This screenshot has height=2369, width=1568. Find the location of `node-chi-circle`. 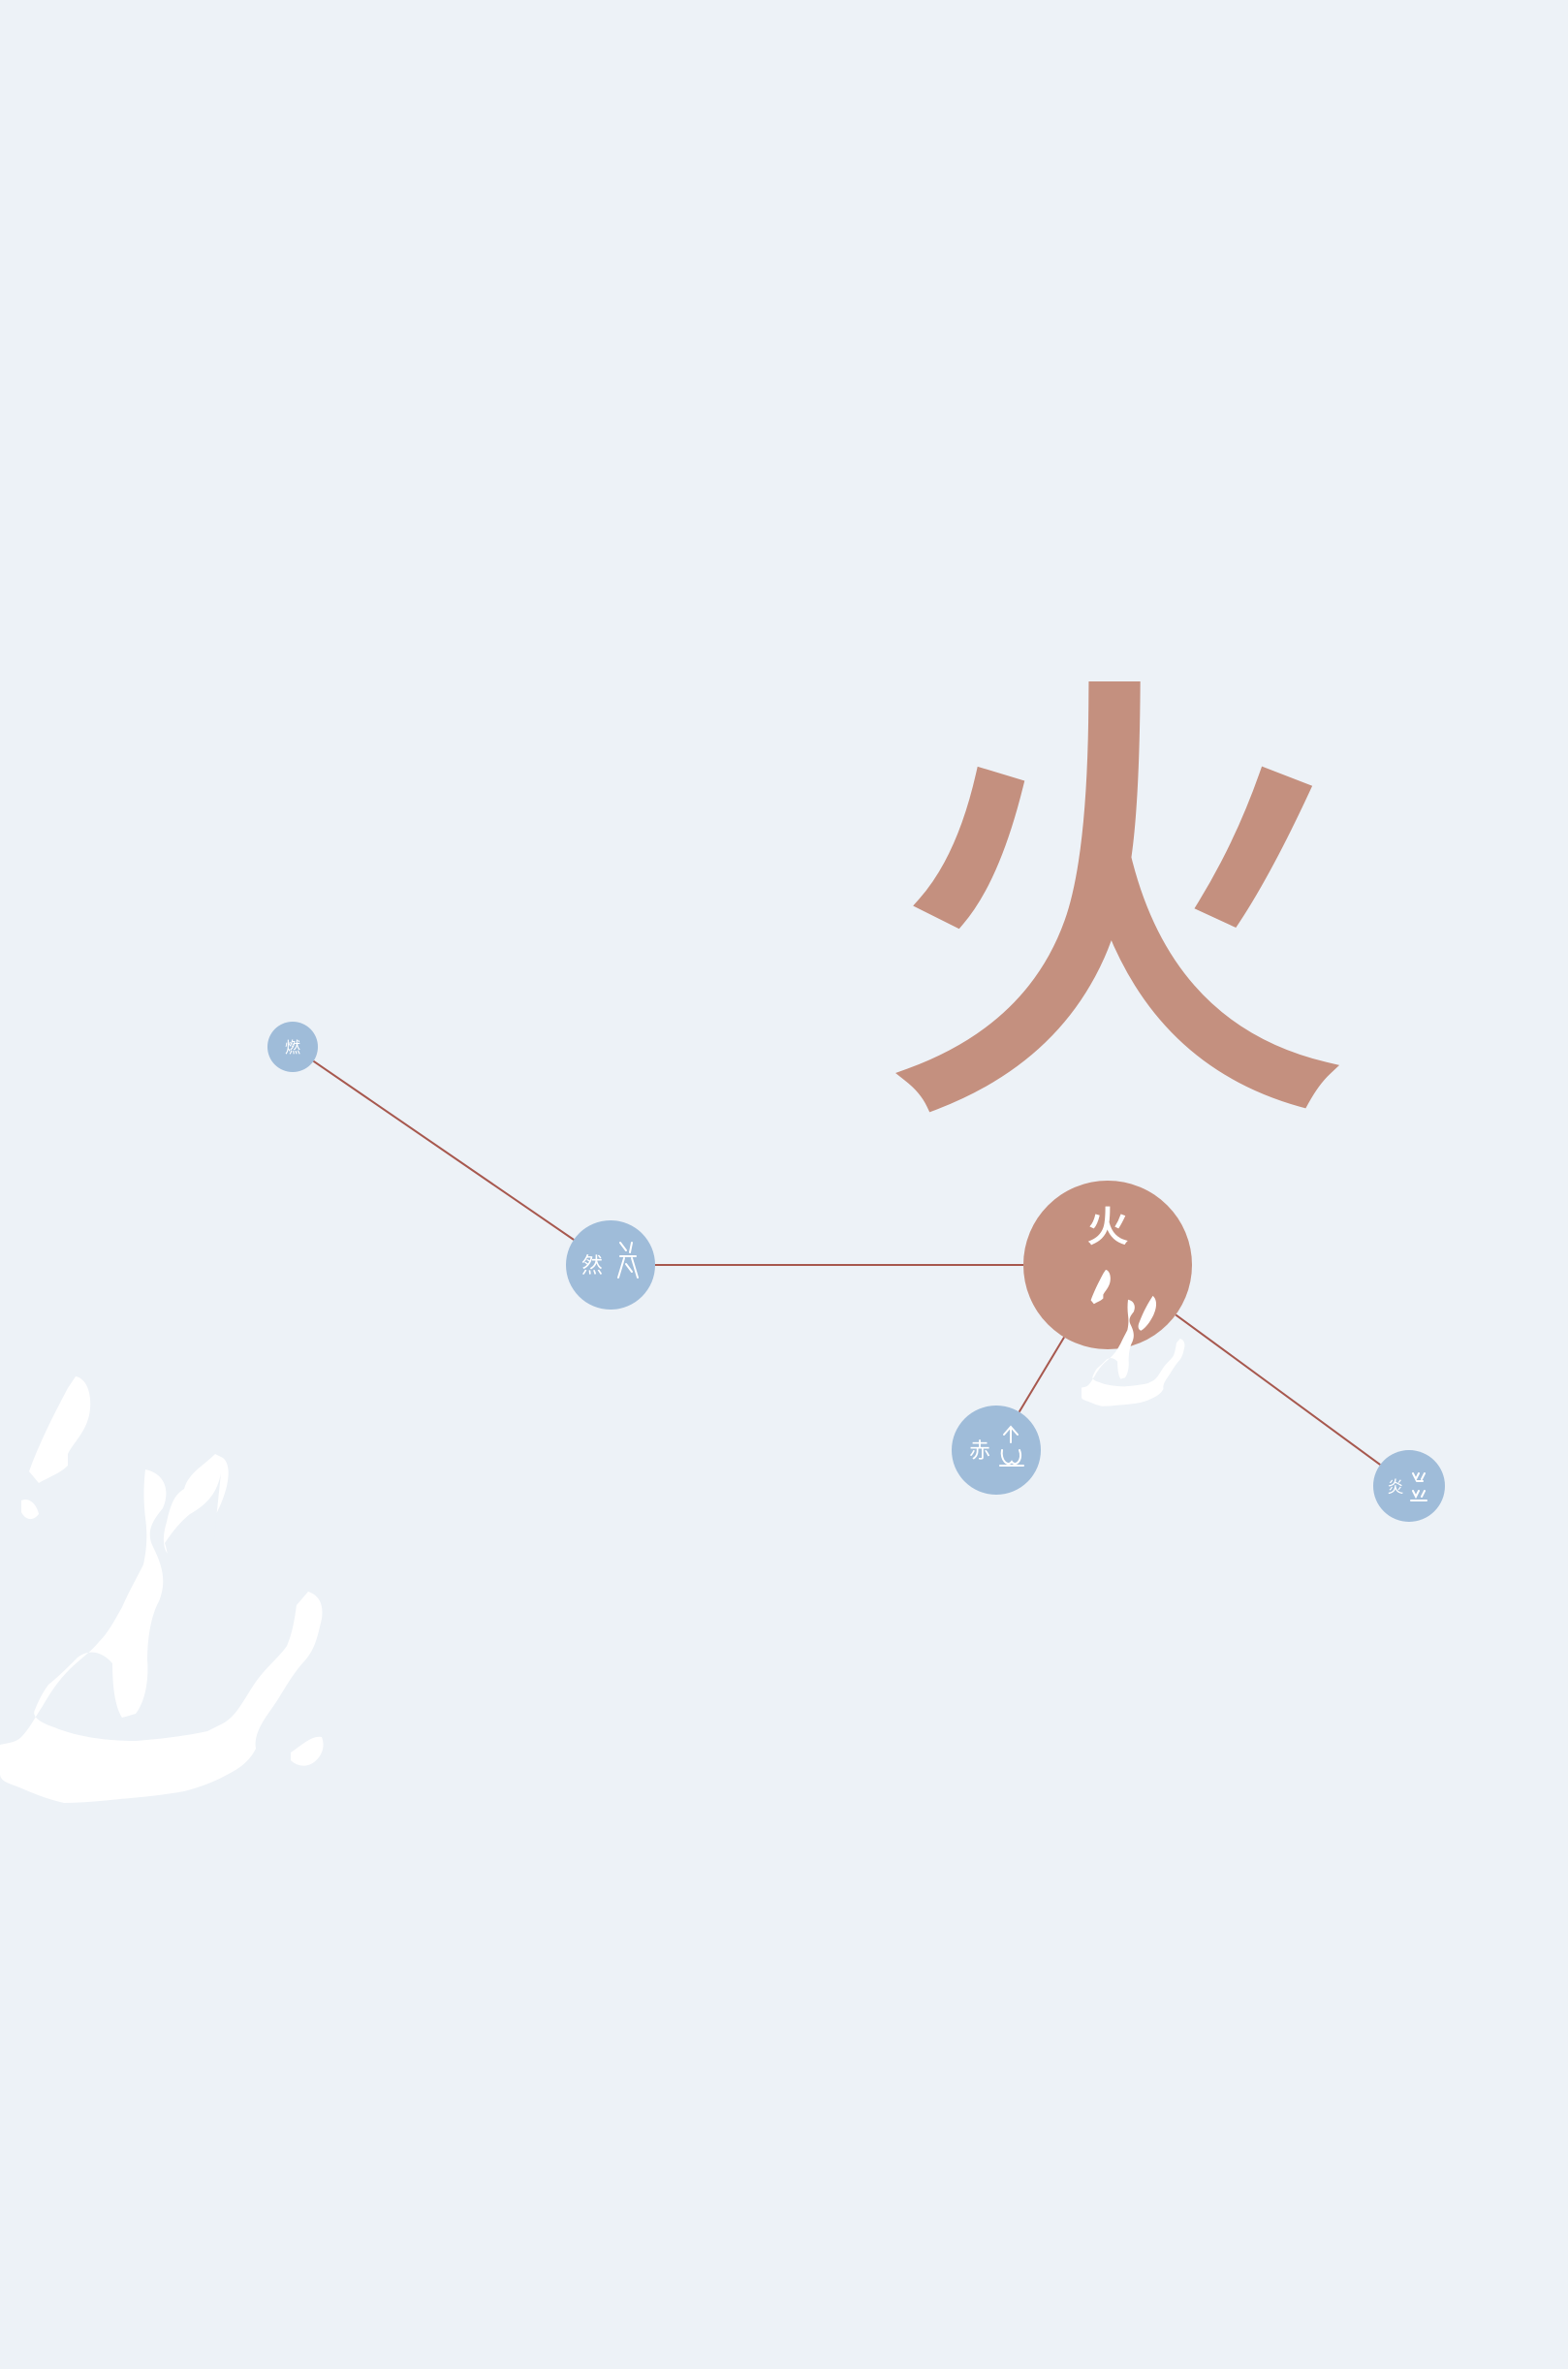

node-chi-circle is located at coordinates (997, 1450).